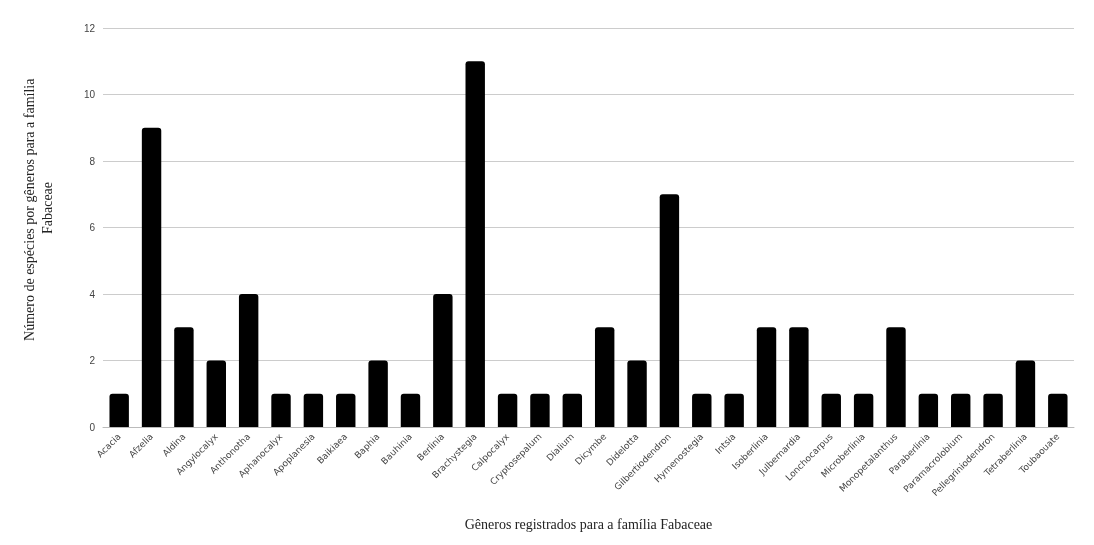 The height and width of the screenshot is (545, 1094). Describe the element at coordinates (38, 208) in the screenshot. I see `y-axis-title: Número de espécies por gêneros para a família Fabaceae` at that location.